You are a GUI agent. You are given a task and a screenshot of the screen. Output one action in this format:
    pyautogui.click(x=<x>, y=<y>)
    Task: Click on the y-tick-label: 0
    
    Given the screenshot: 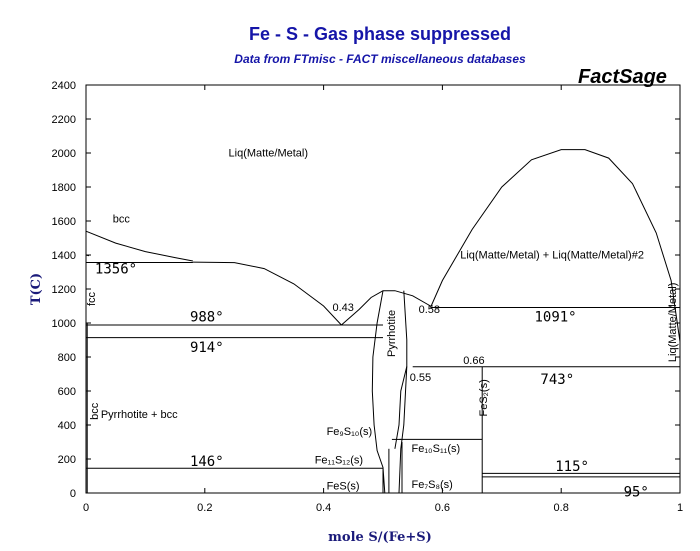 What is the action you would take?
    pyautogui.click(x=73, y=494)
    